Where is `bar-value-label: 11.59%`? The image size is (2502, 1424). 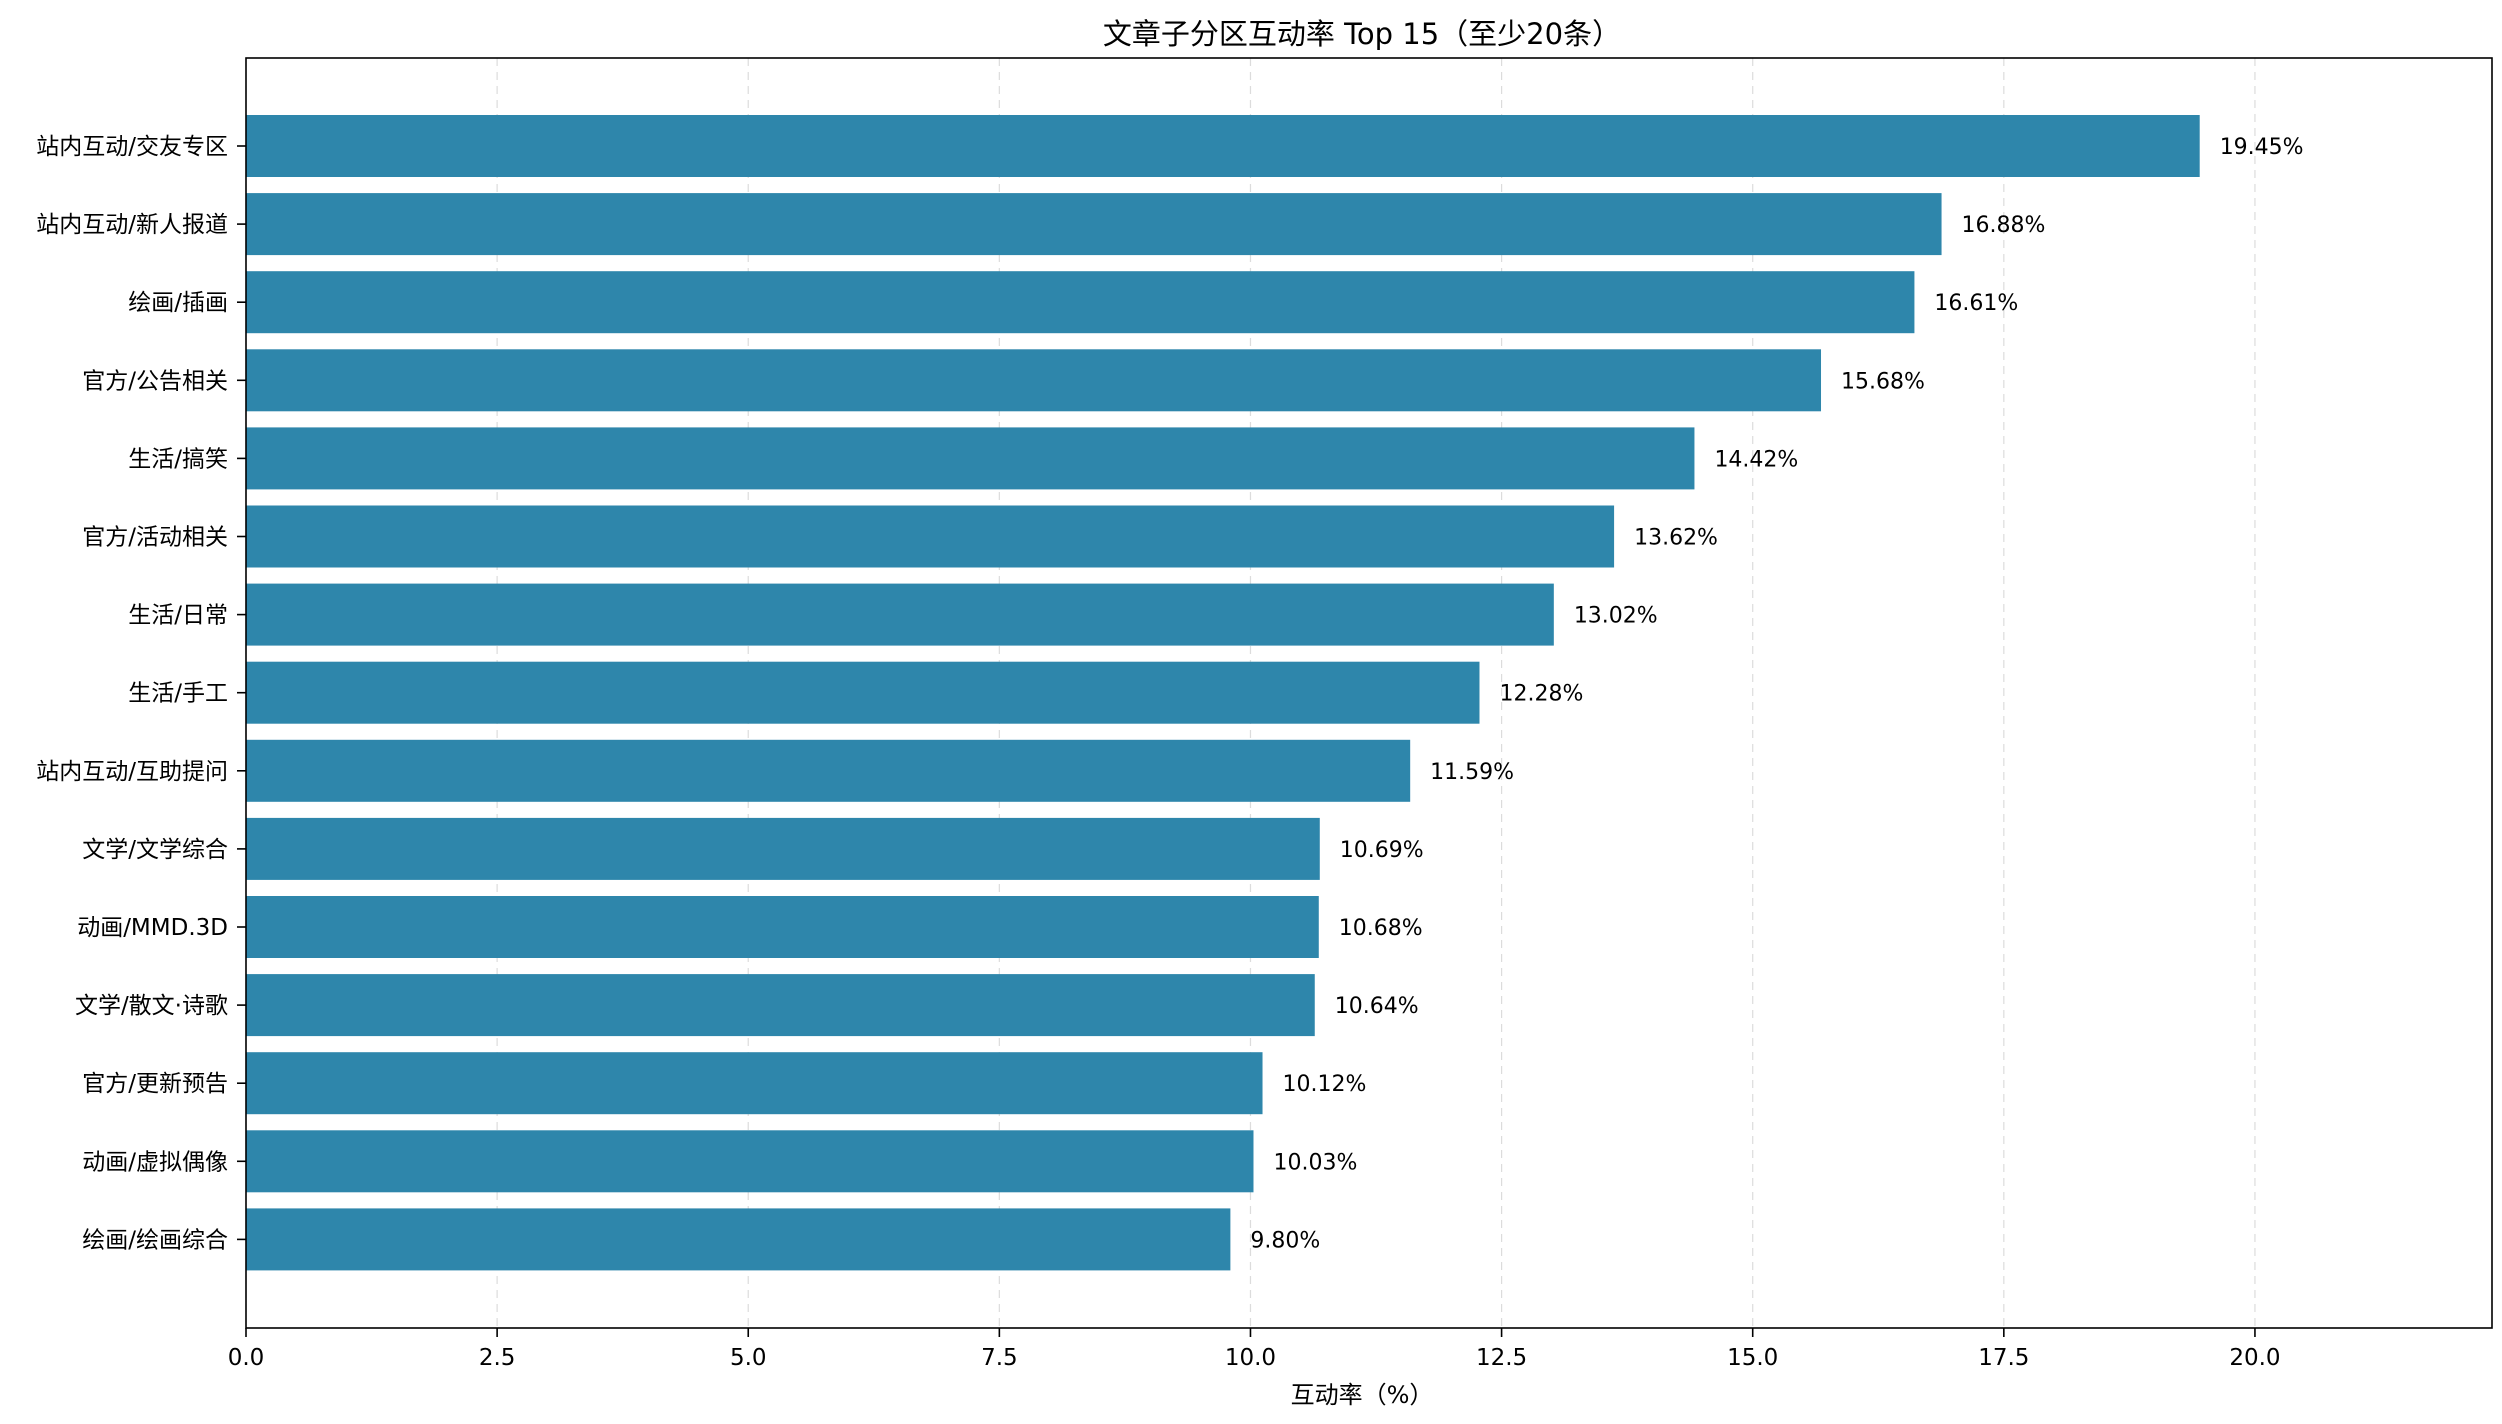 bar-value-label: 11.59% is located at coordinates (1472, 772).